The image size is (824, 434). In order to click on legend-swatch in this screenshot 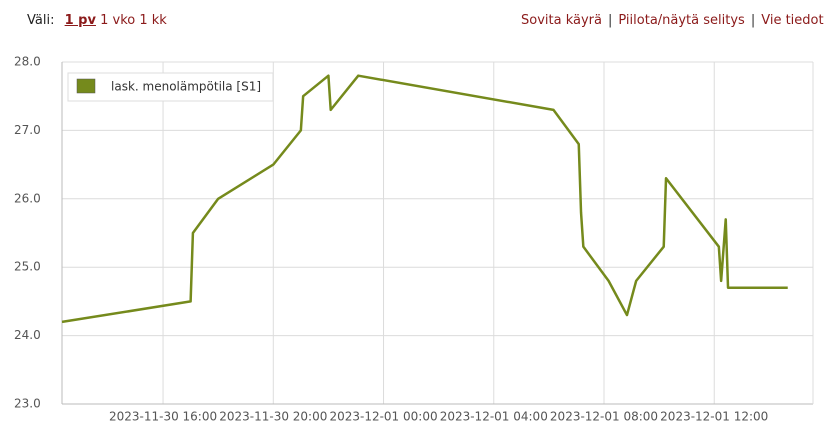, I will do `click(86, 86)`.